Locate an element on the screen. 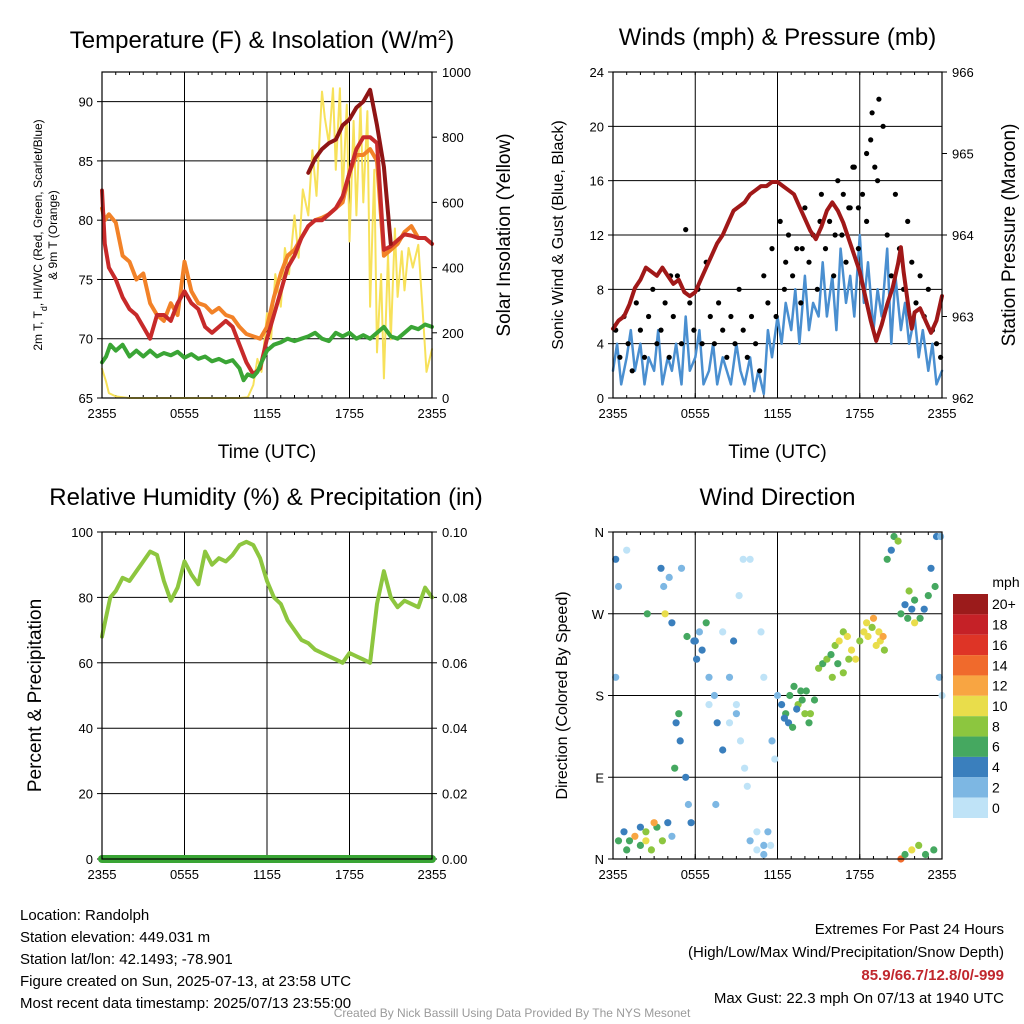  x-tick-label: 1155 is located at coordinates (778, 413).